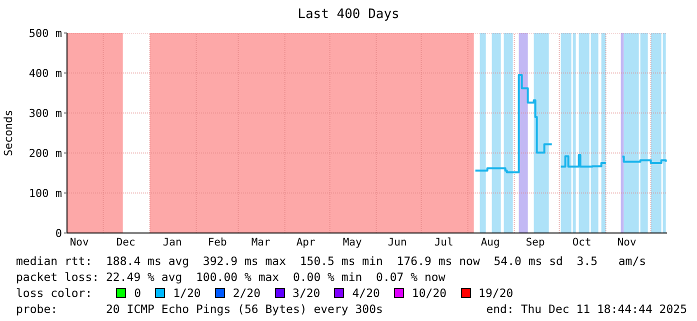  What do you see at coordinates (348, 14) in the screenshot?
I see `chart-title: Last 400 Days` at bounding box center [348, 14].